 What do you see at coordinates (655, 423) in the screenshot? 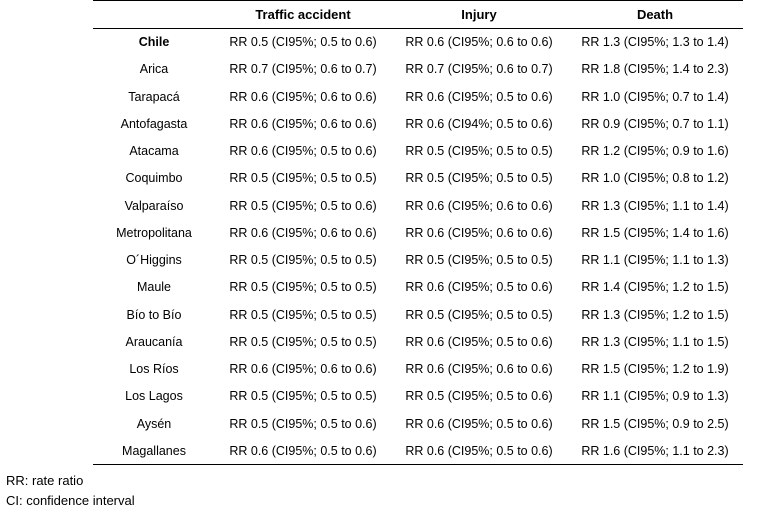
I see `death-cell: RR 1.5 (CI95%; 0.9 to 2.5)` at bounding box center [655, 423].